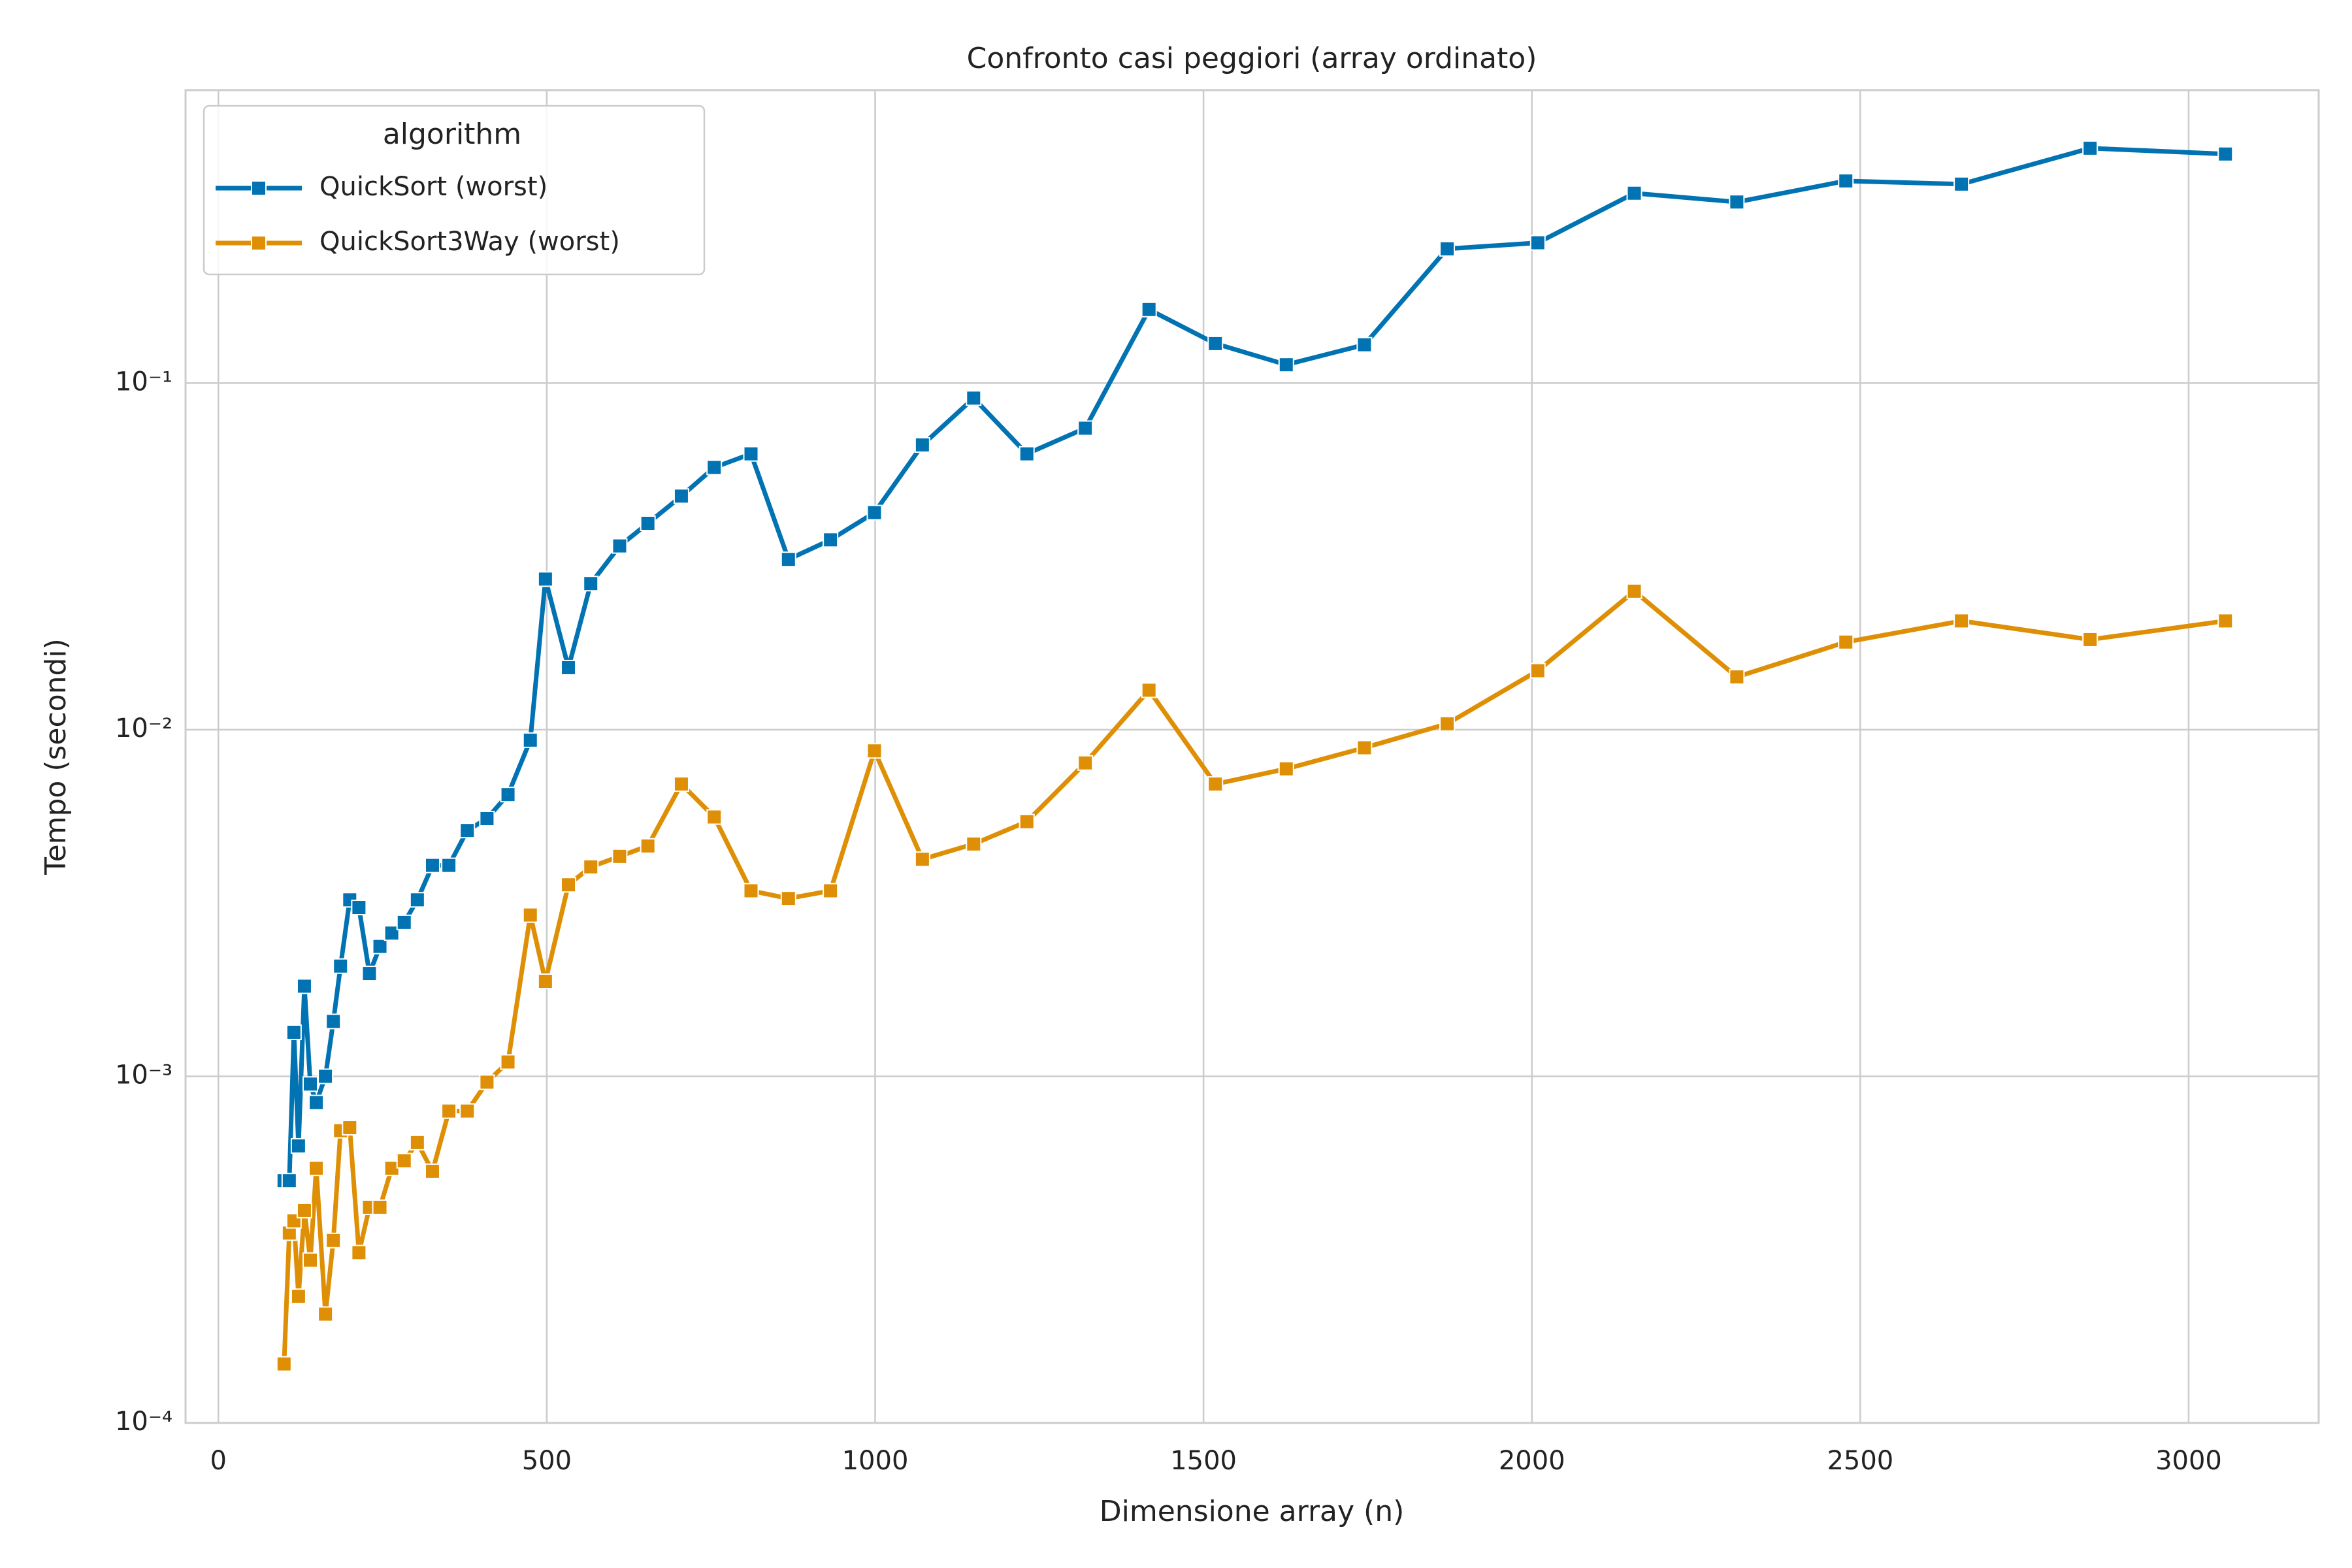 Image resolution: width=2352 pixels, height=1568 pixels. Describe the element at coordinates (1252, 58) in the screenshot. I see `chart-title: Confronto casi peggiori (array ordinato)` at that location.